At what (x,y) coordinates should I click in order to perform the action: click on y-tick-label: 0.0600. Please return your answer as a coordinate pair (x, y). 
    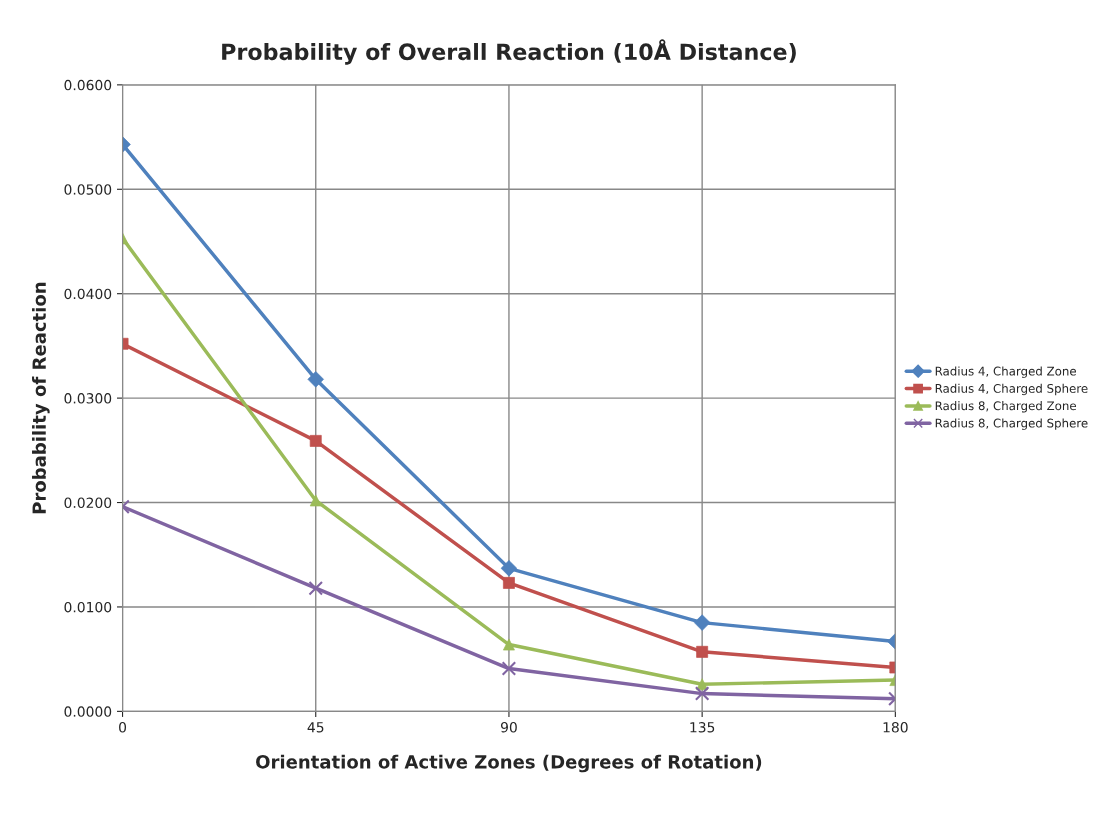
    Looking at the image, I should click on (88, 85).